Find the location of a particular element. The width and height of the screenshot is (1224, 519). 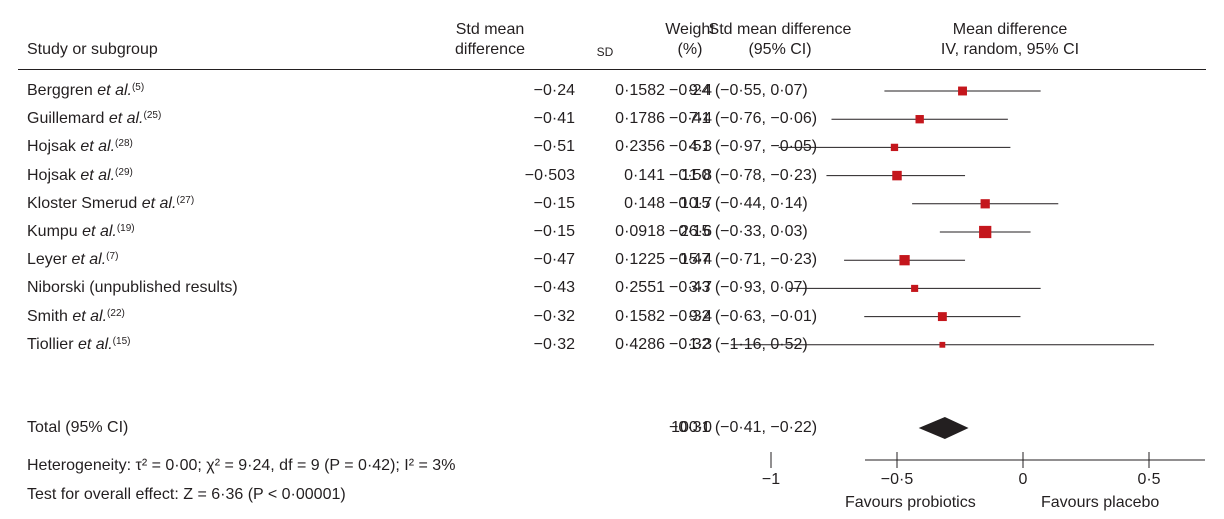

study-smd: −0·41 is located at coordinates (554, 118).